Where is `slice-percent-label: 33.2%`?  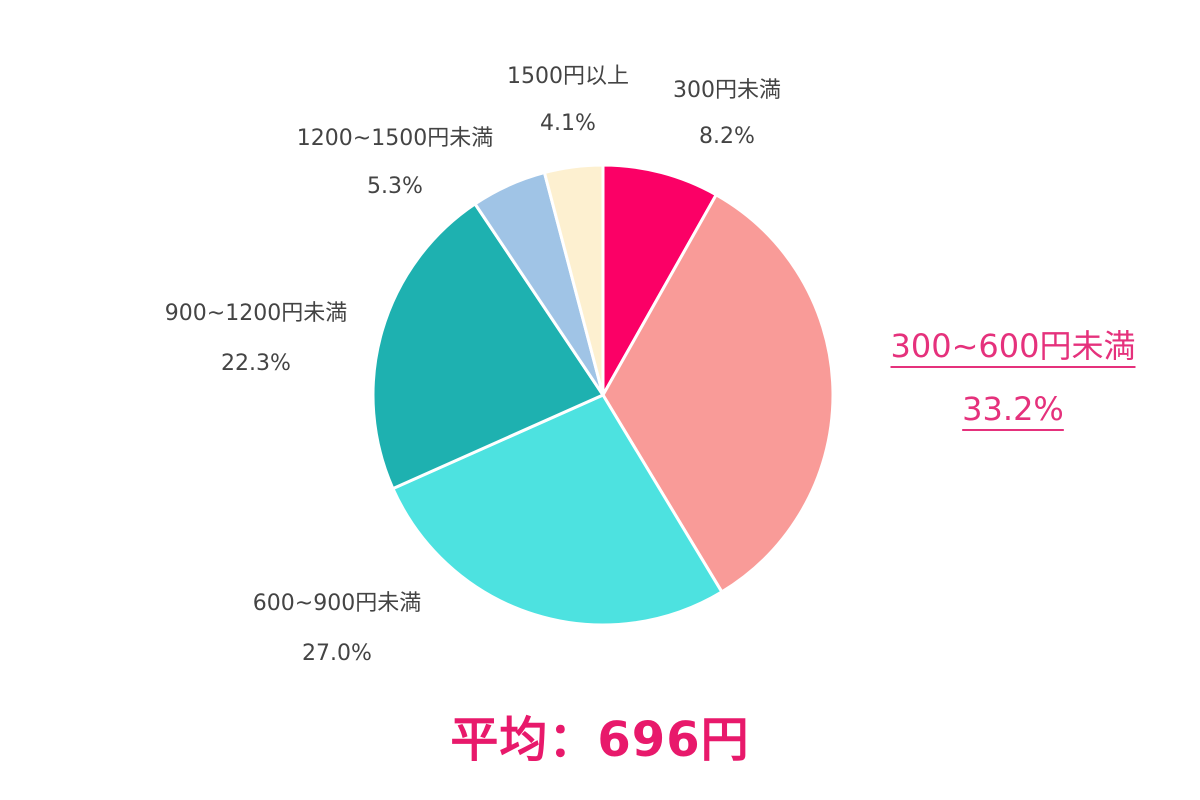
slice-percent-label: 33.2% is located at coordinates (1013, 409).